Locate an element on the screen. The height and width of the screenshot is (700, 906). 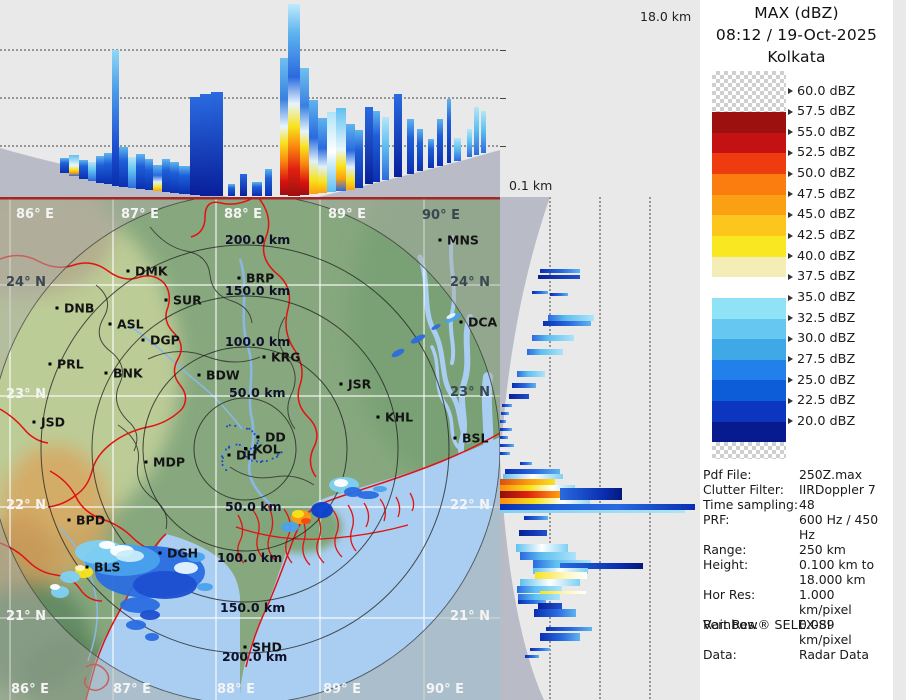
city-label-DH: DH is located at coordinates (246, 455).